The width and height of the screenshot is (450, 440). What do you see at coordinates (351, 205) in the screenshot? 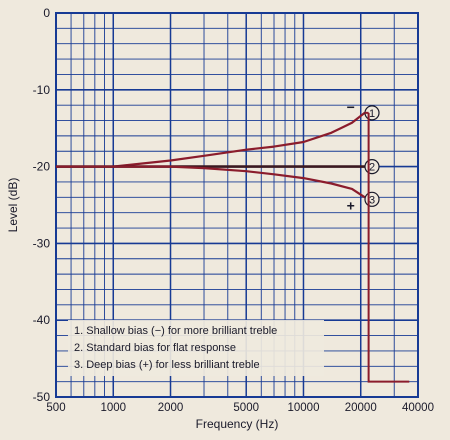
I see `series-sign: +` at bounding box center [351, 205].